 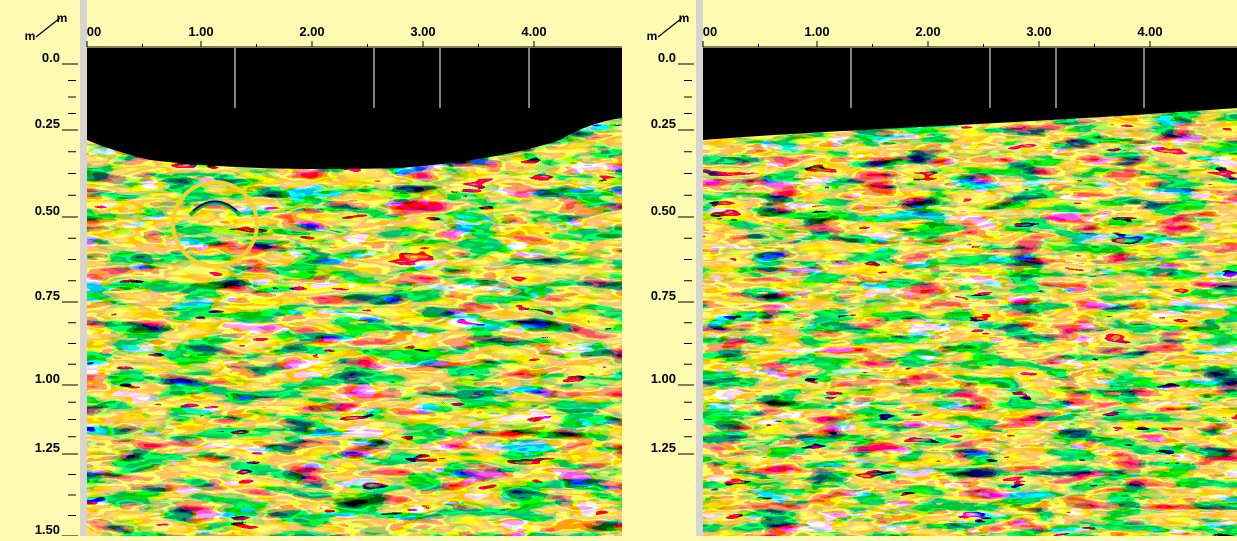 I want to click on hyperbola-core, so click(x=215, y=206).